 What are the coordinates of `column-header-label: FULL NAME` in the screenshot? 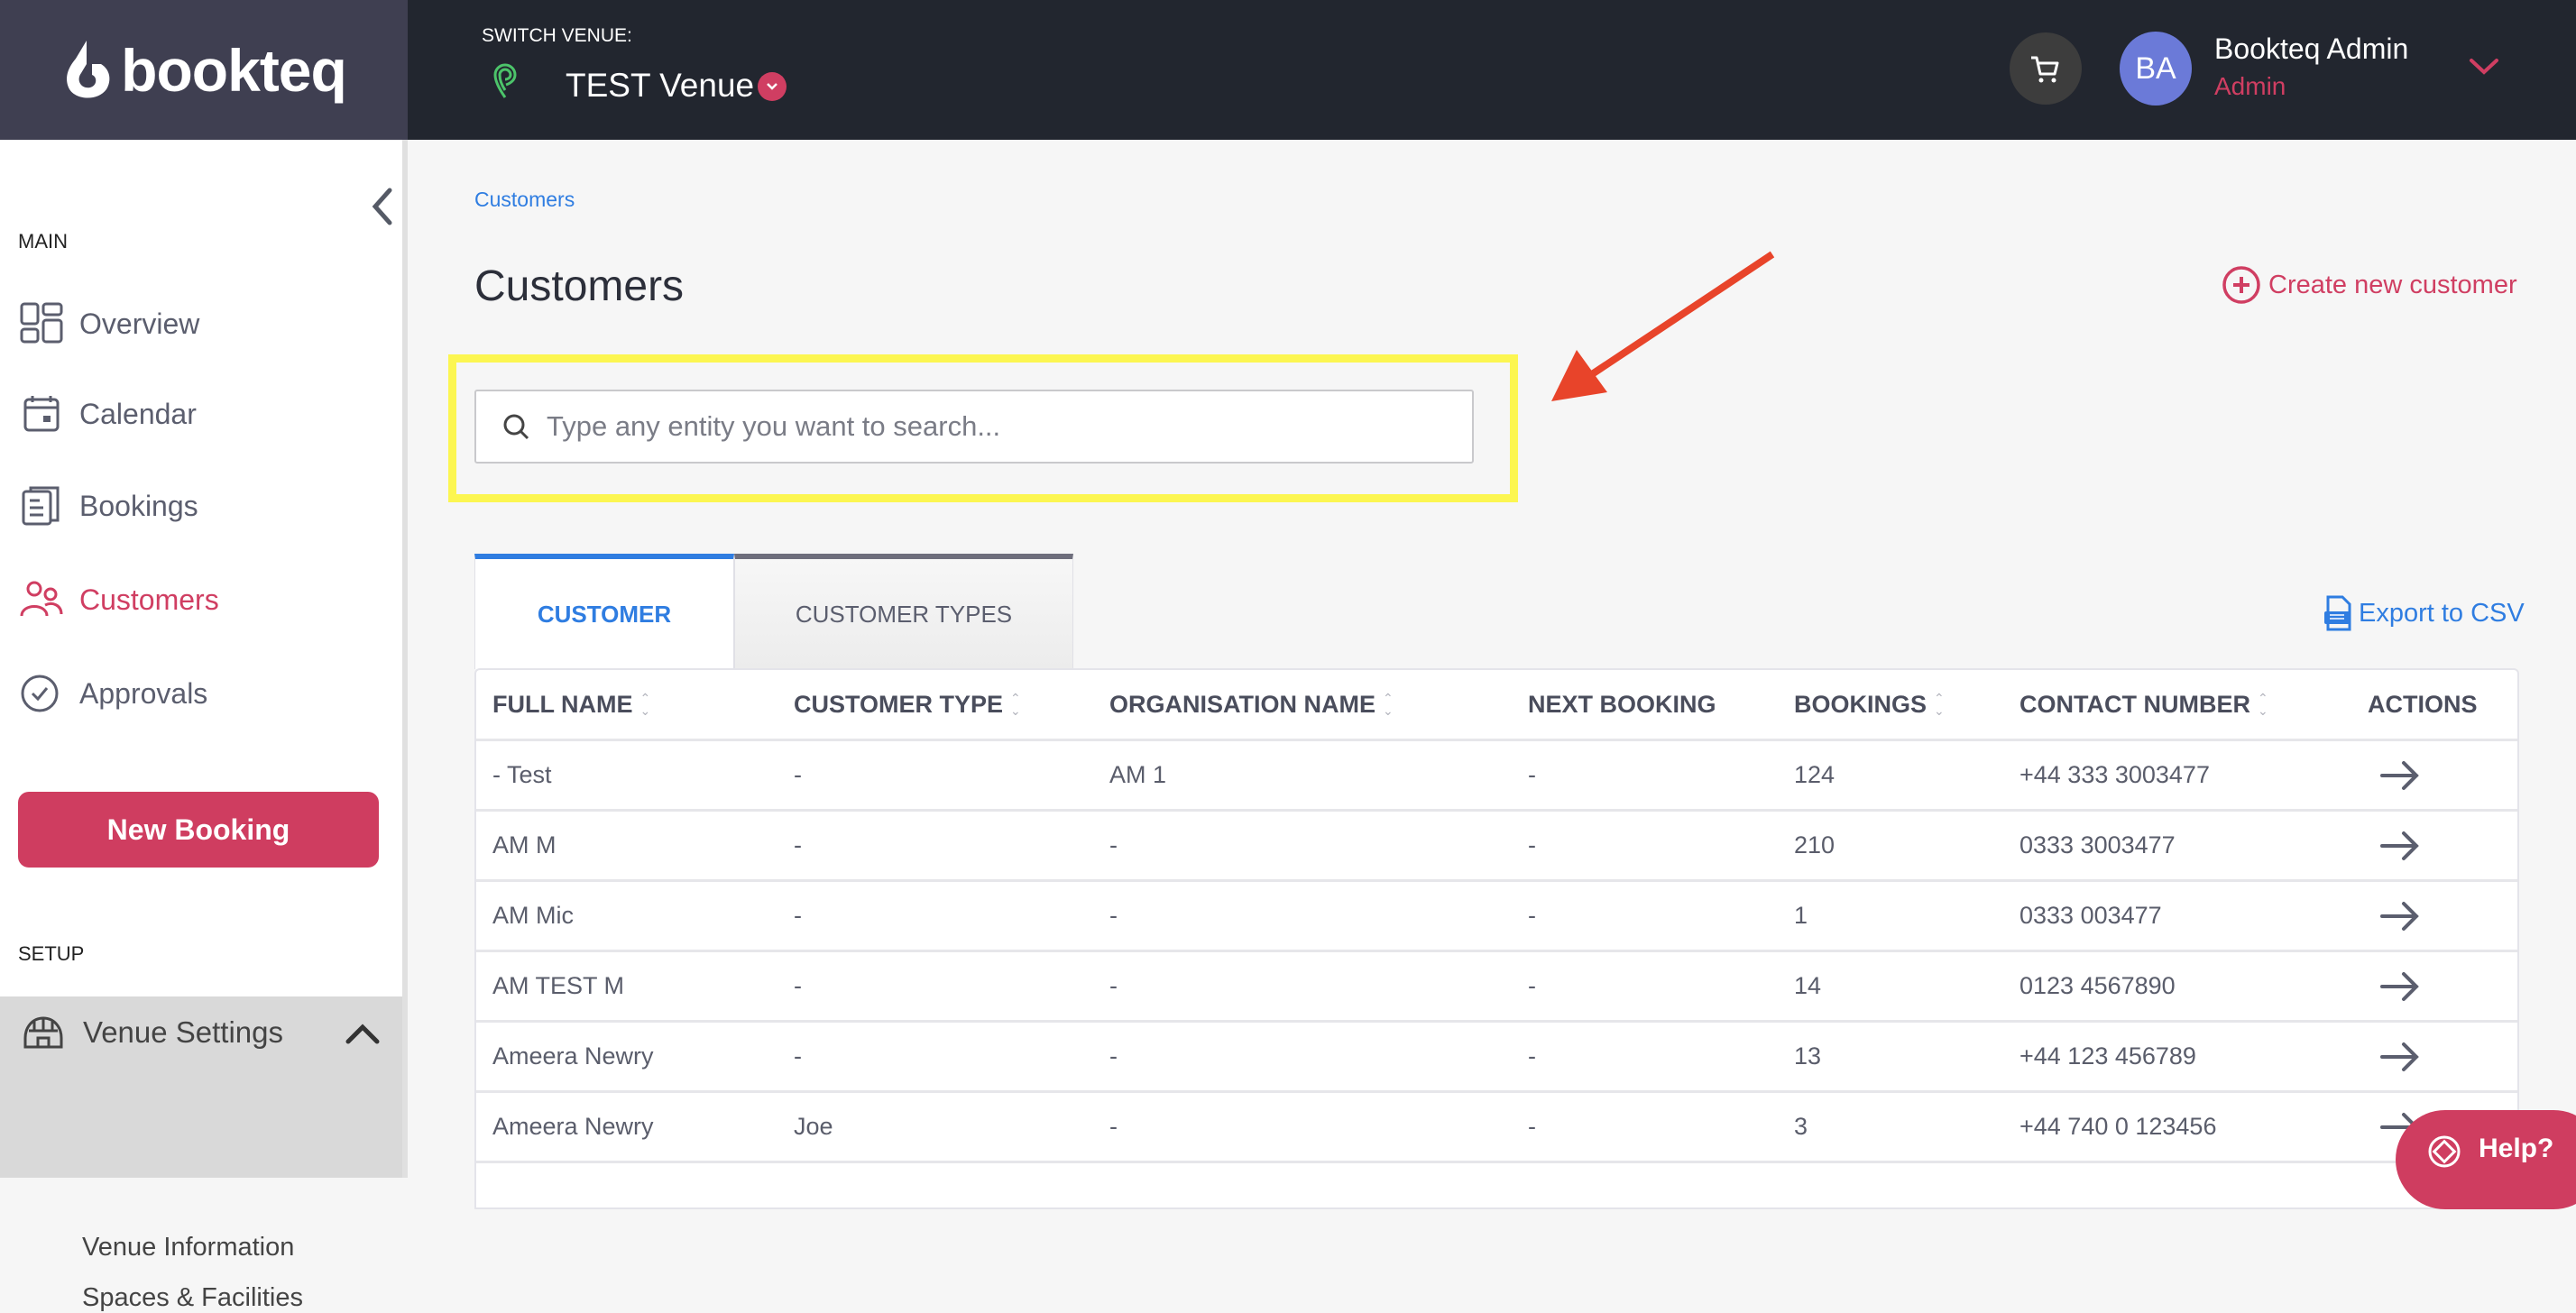 It's located at (562, 704).